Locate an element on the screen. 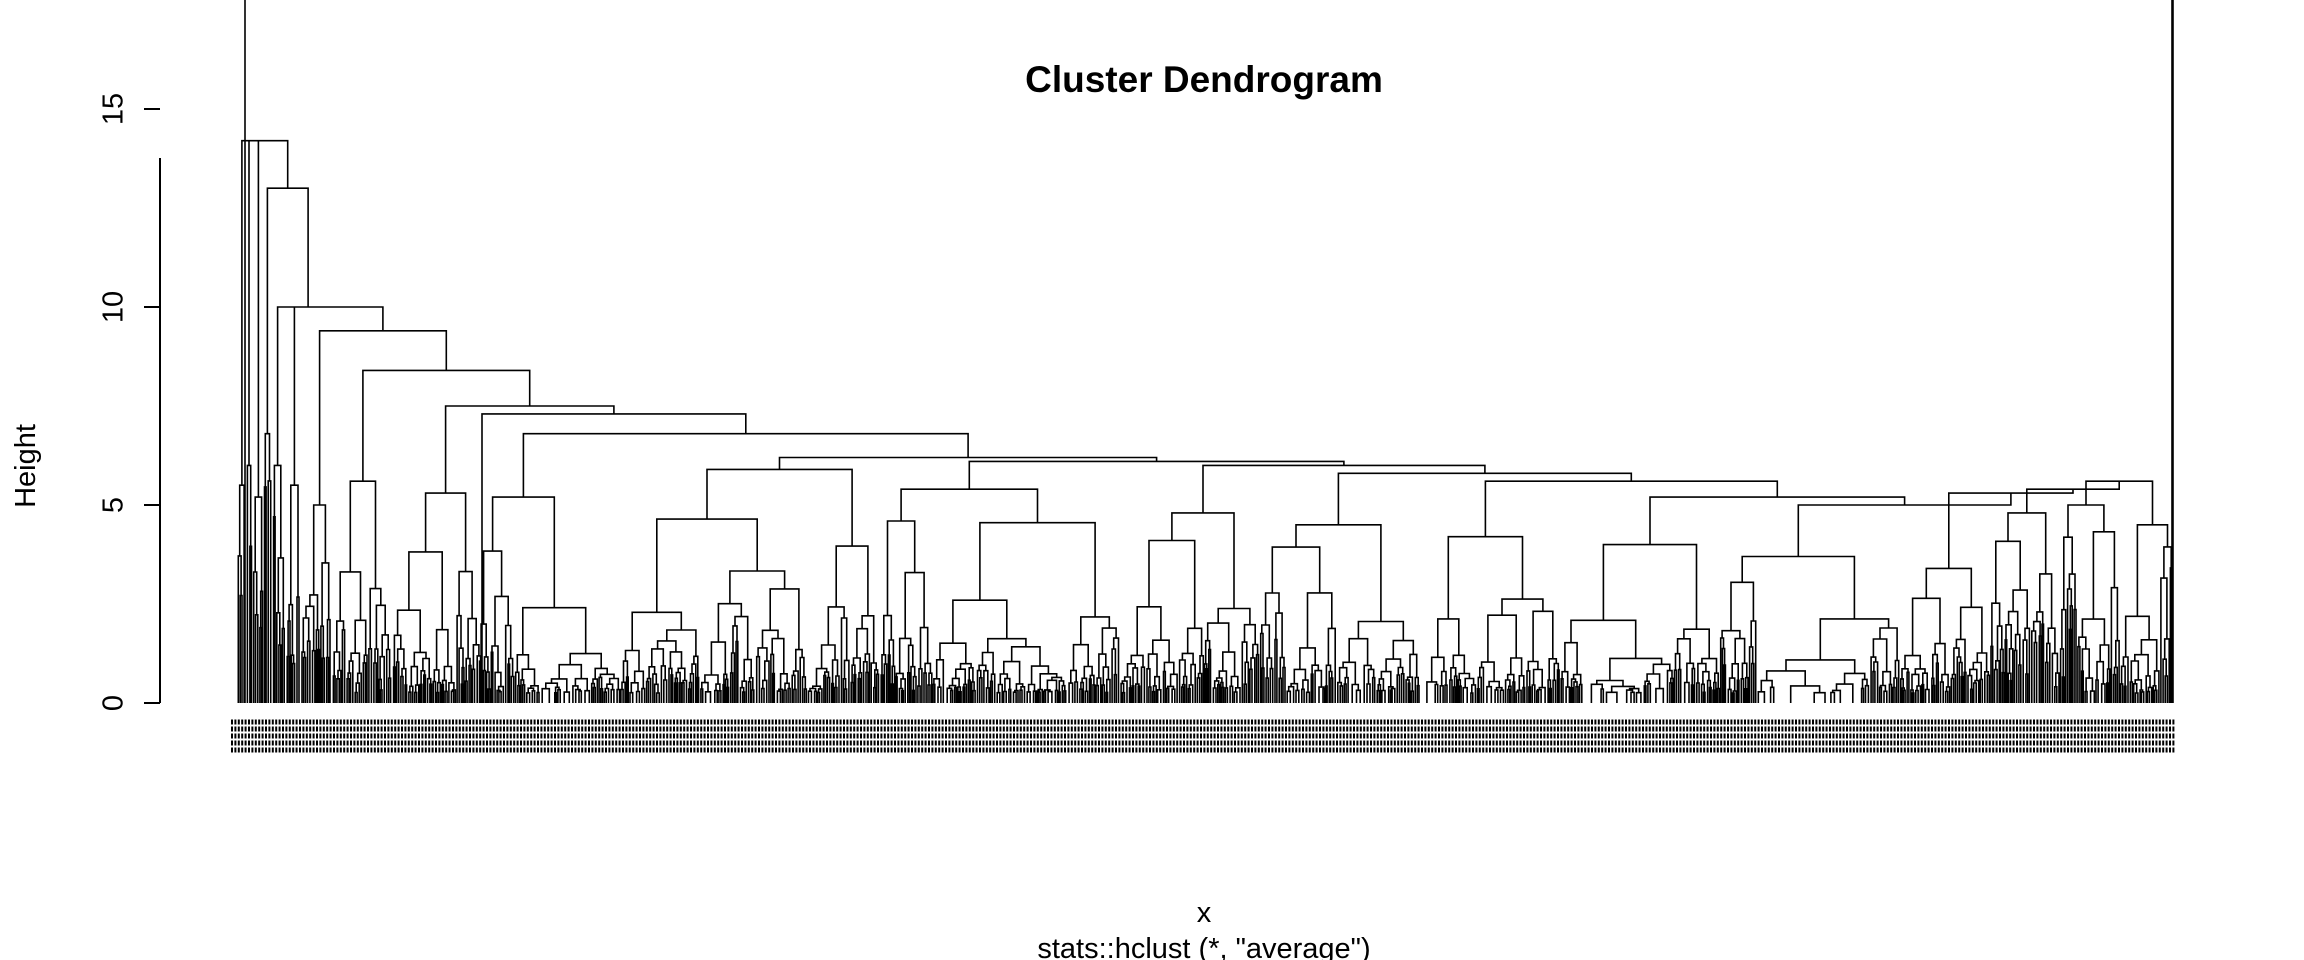  chart-title: Cluster Dendrogram is located at coordinates (1204, 79).